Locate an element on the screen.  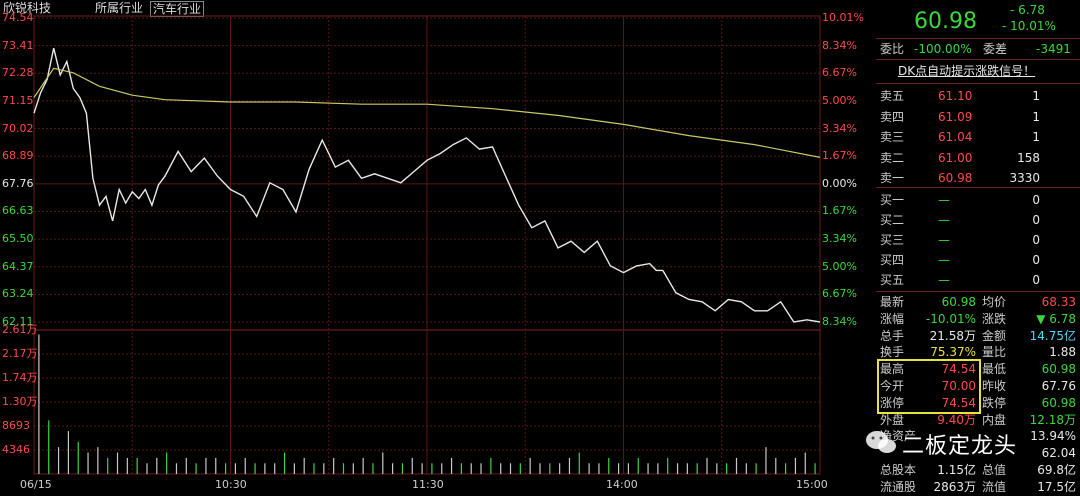
stat-label: 涨幅 is located at coordinates (892, 318).